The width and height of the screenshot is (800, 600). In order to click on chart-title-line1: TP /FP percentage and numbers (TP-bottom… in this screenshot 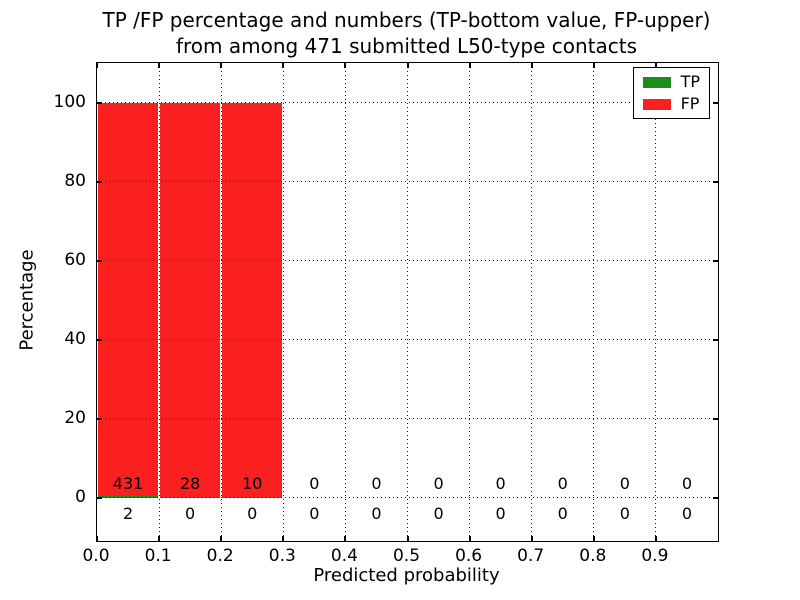, I will do `click(406, 20)`.